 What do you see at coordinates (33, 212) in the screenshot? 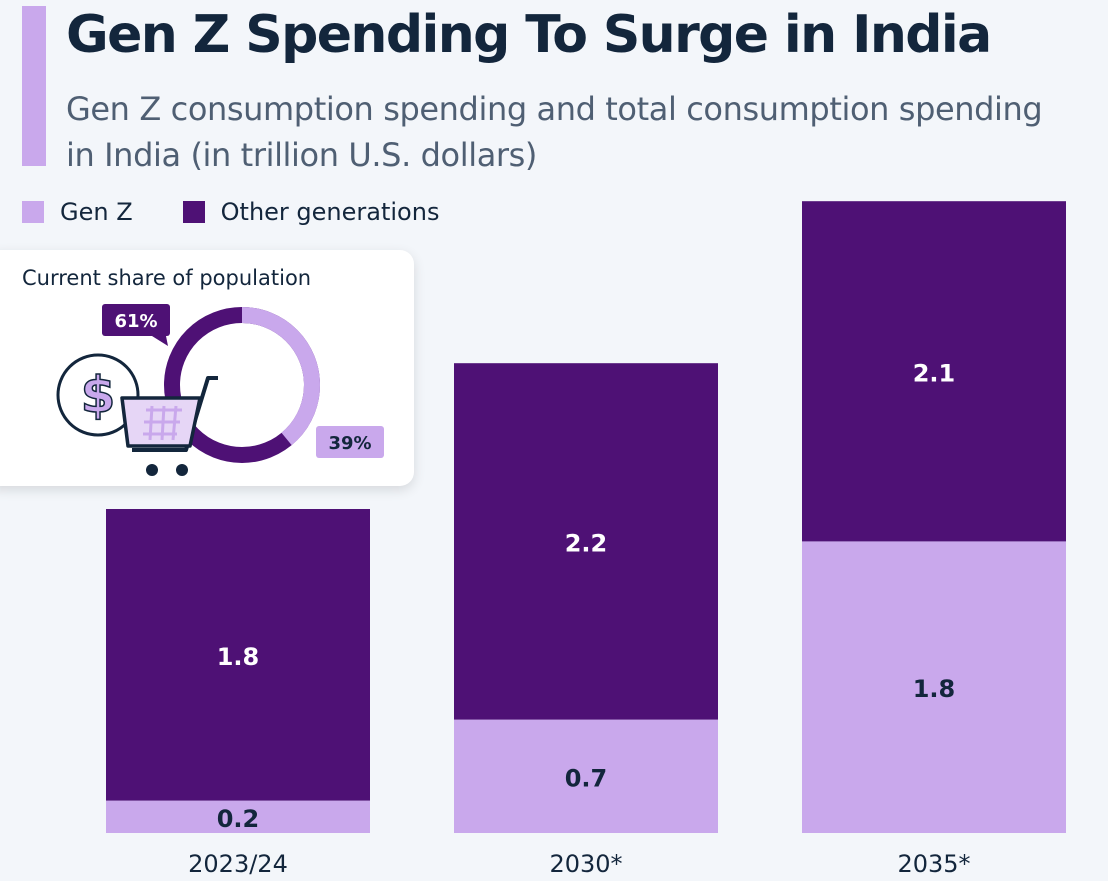
I see `legend-swatch-gen-z` at bounding box center [33, 212].